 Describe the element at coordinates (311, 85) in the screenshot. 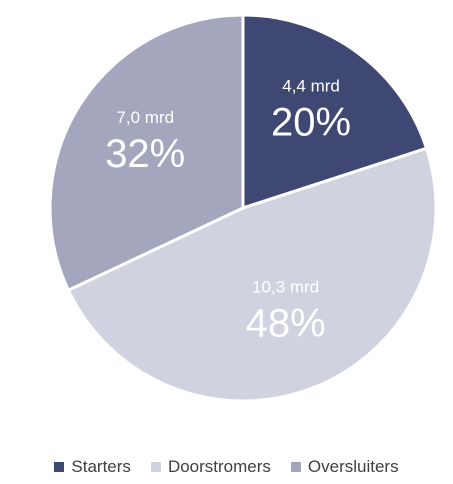

I see `amount-label-starters: 4,4 mrd` at that location.